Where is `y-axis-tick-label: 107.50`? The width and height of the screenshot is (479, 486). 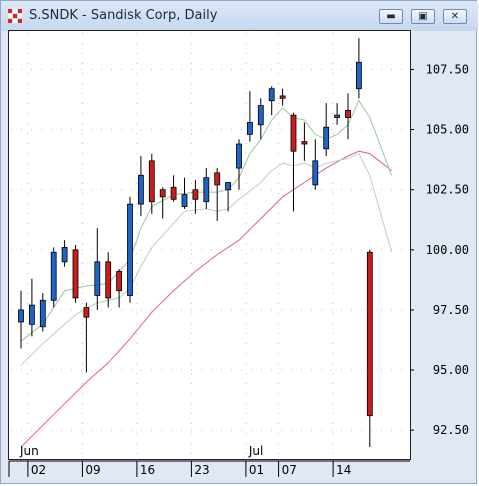
y-axis-tick-label: 107.50 is located at coordinates (447, 69).